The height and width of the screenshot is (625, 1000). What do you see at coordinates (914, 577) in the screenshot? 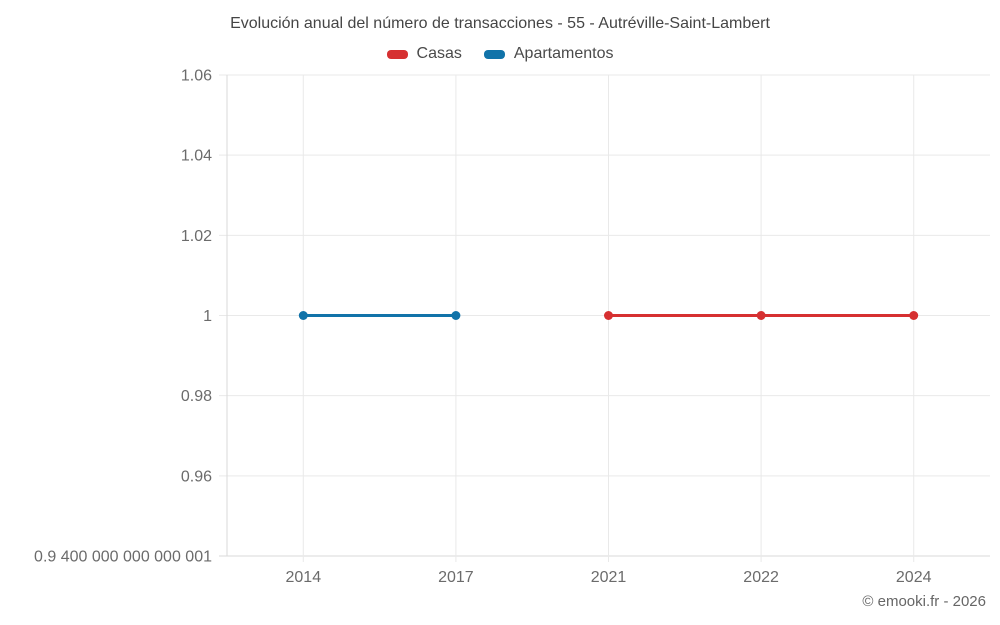
I see `x-tick-label: 2024` at bounding box center [914, 577].